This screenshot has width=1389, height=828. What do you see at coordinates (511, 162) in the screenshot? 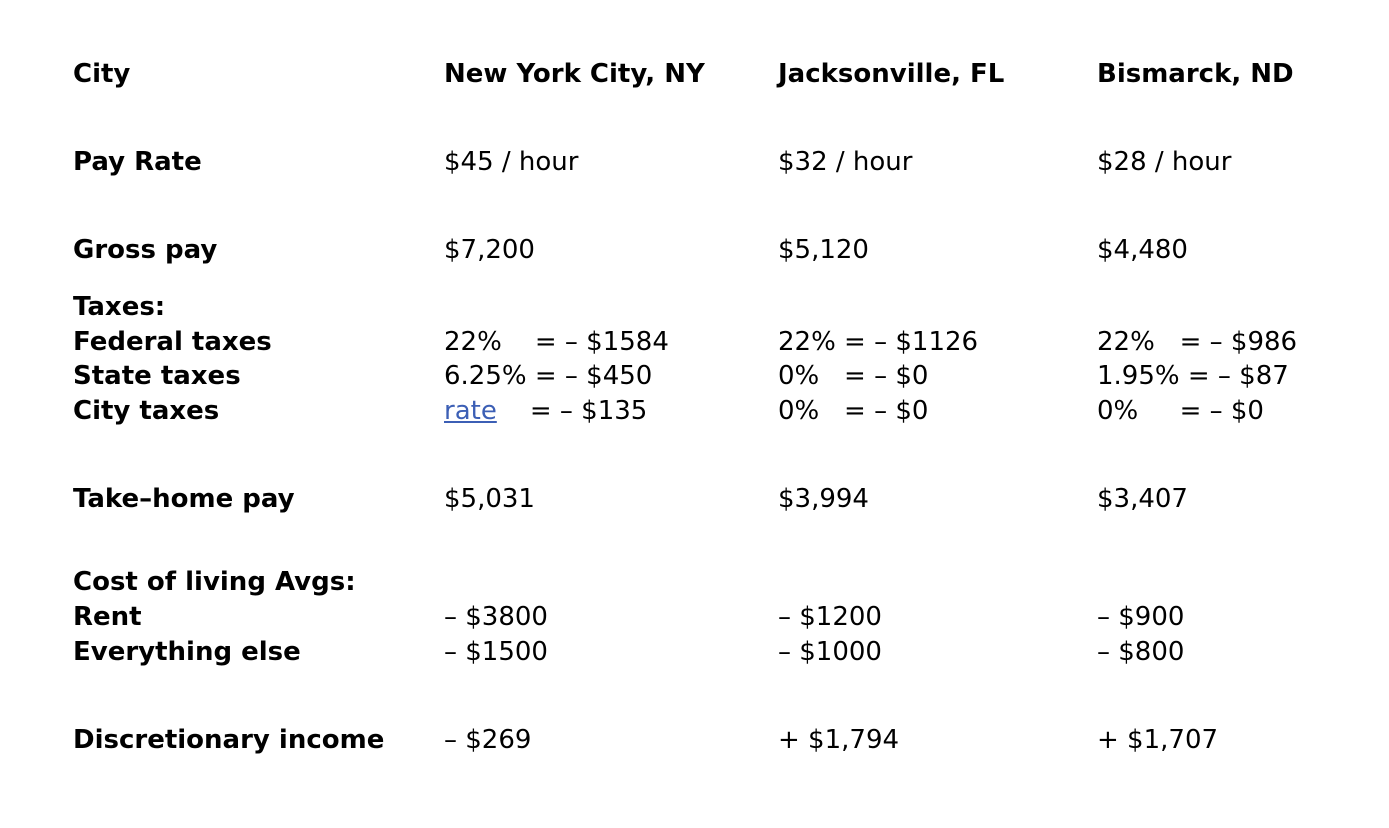
I see `pay-rate-nyc: $45 / hour` at bounding box center [511, 162].